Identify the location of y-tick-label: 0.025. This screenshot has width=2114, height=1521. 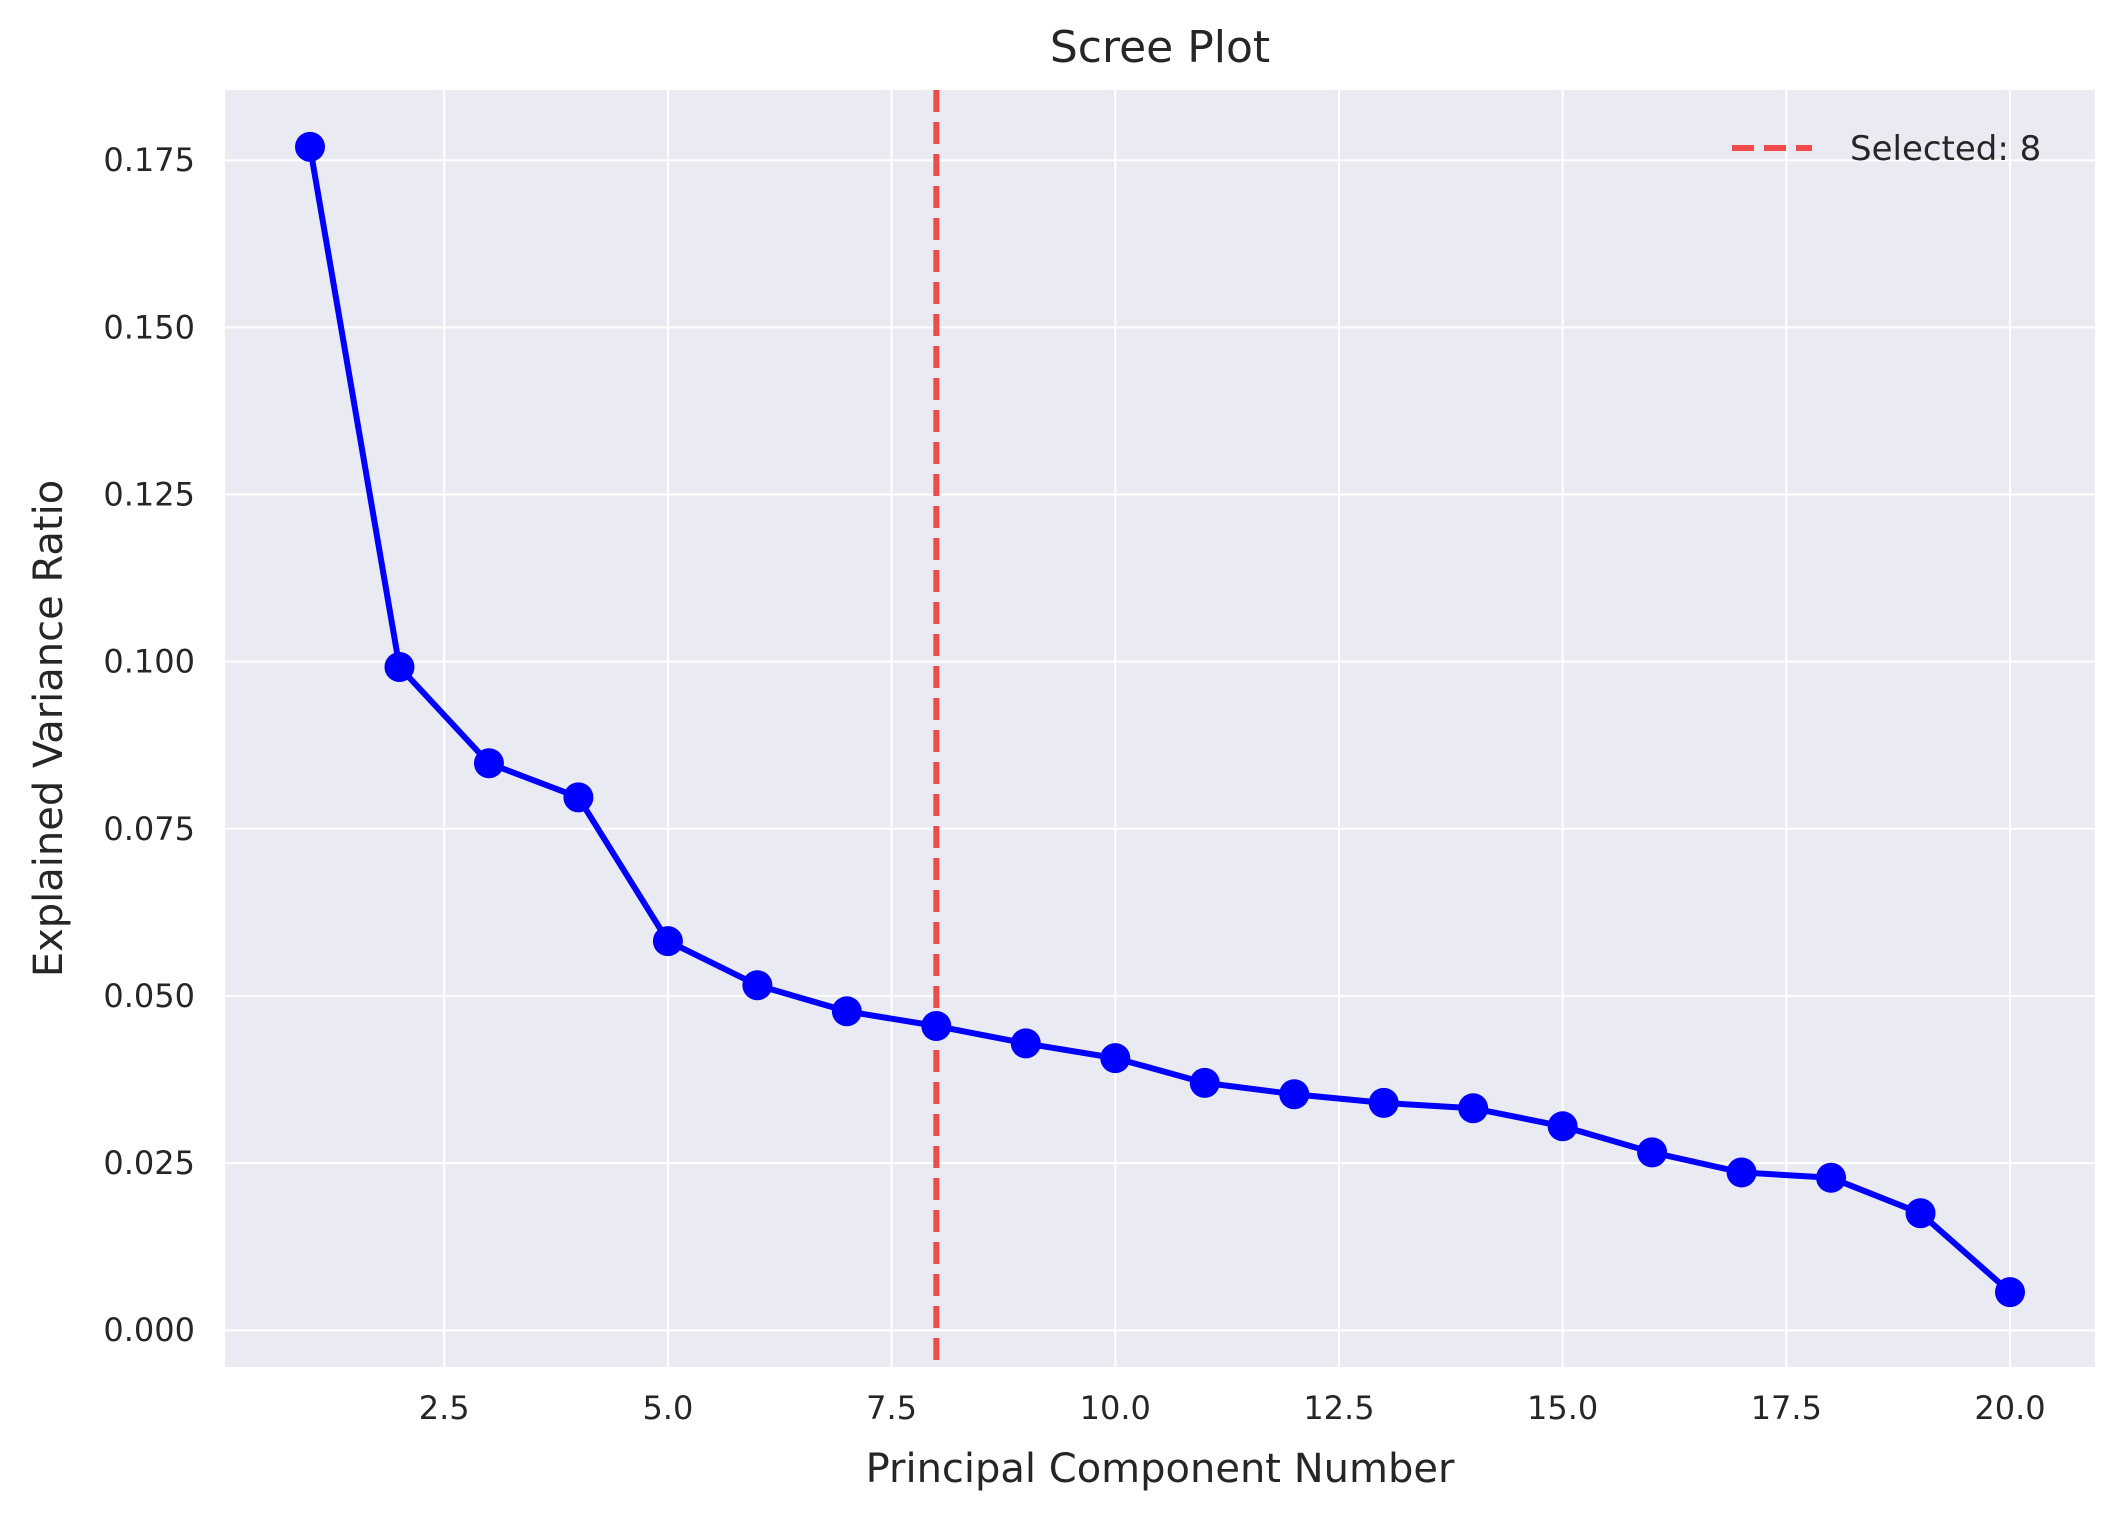
(149, 1163).